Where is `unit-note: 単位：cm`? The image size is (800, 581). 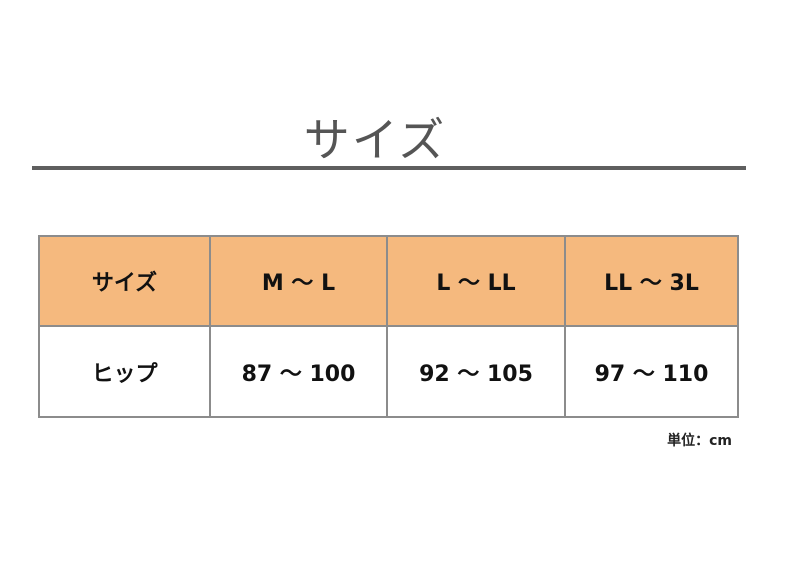 unit-note: 単位：cm is located at coordinates (699, 441).